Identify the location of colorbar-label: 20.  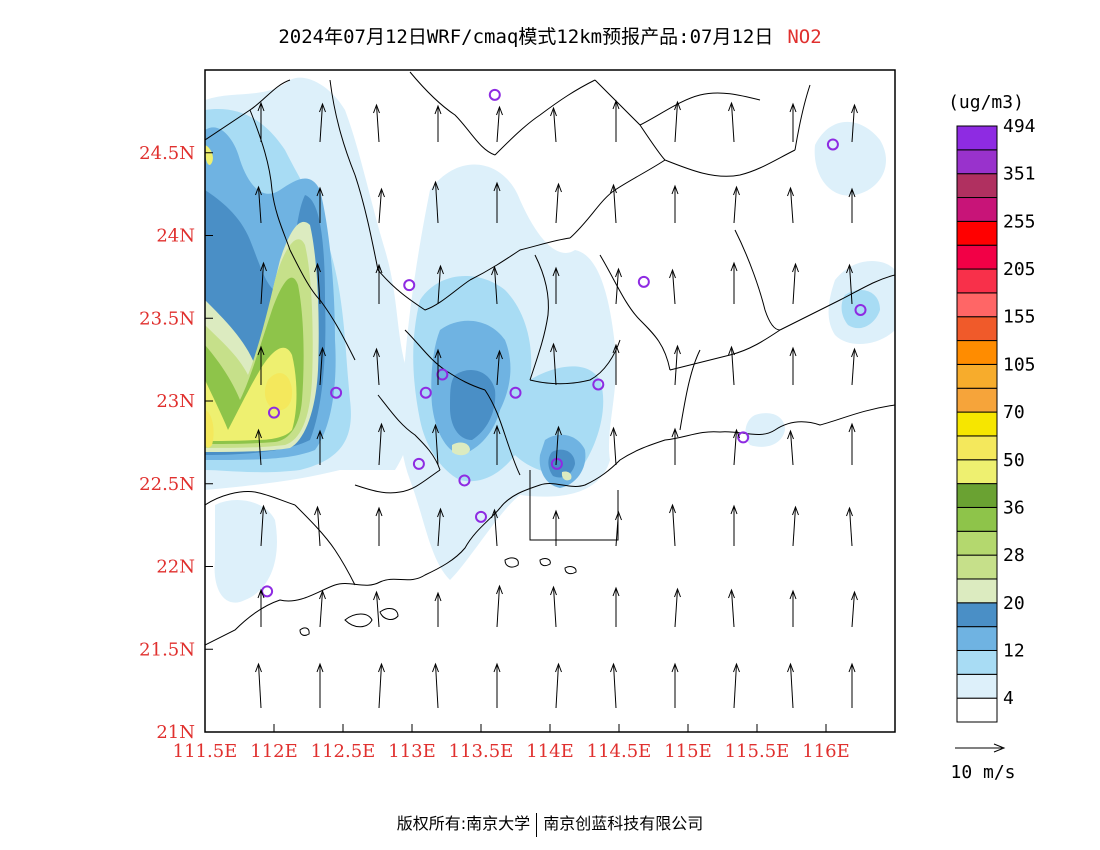
(1014, 603).